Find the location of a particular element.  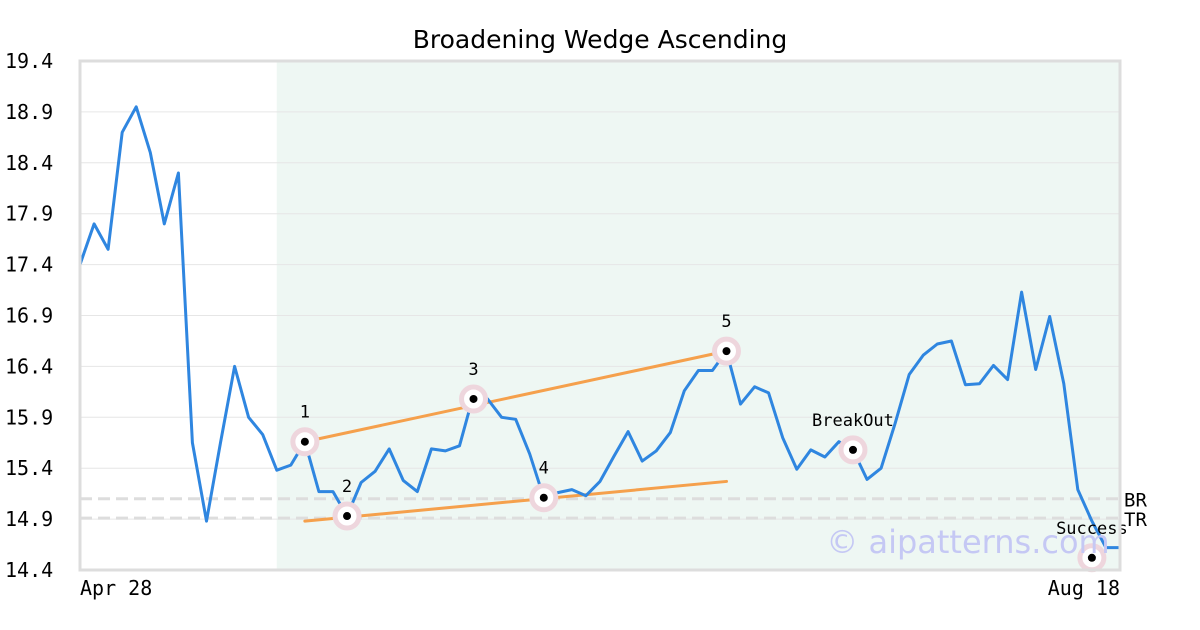

trendline-upper is located at coordinates (515, 396).